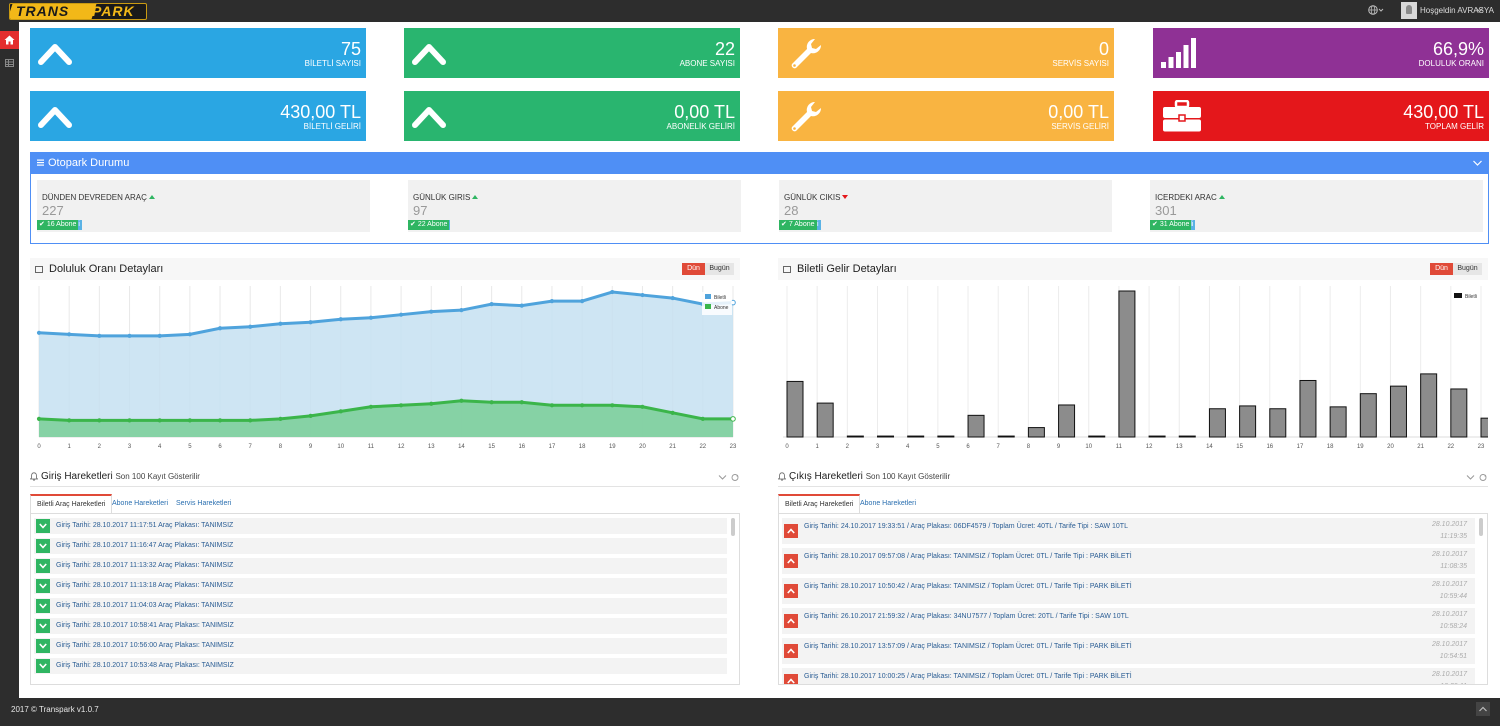 This screenshot has width=1500, height=726. What do you see at coordinates (572, 53) in the screenshot?
I see `stat-tile: 22 ABONE SAYISI` at bounding box center [572, 53].